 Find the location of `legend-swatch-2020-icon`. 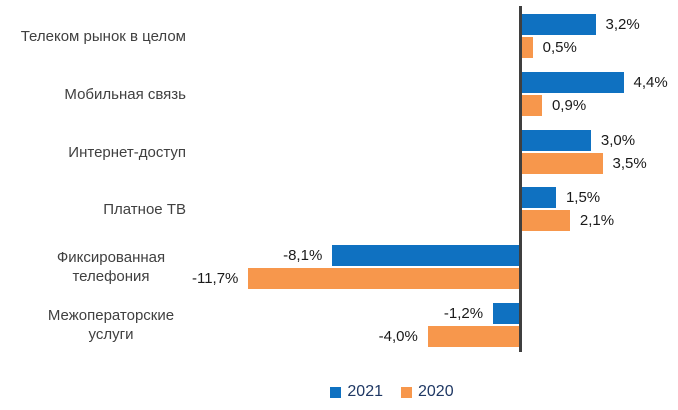

legend-swatch-2020-icon is located at coordinates (406, 392).